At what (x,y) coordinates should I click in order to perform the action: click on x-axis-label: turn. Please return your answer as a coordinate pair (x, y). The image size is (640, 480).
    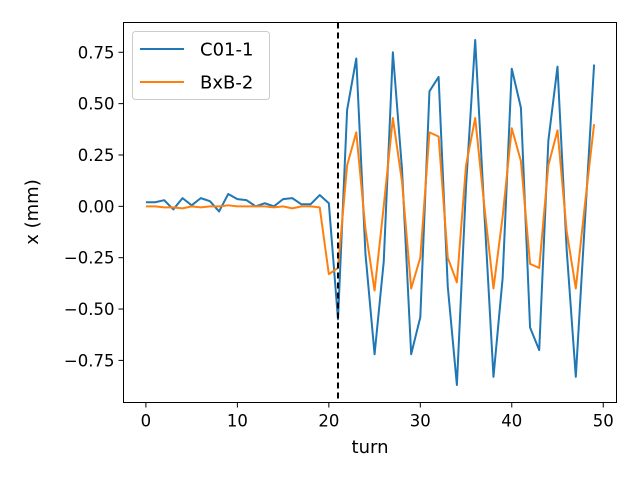
    Looking at the image, I should click on (370, 447).